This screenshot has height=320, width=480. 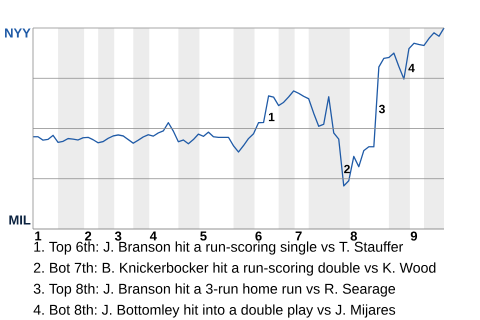 What do you see at coordinates (271, 117) in the screenshot?
I see `annotation: 1` at bounding box center [271, 117].